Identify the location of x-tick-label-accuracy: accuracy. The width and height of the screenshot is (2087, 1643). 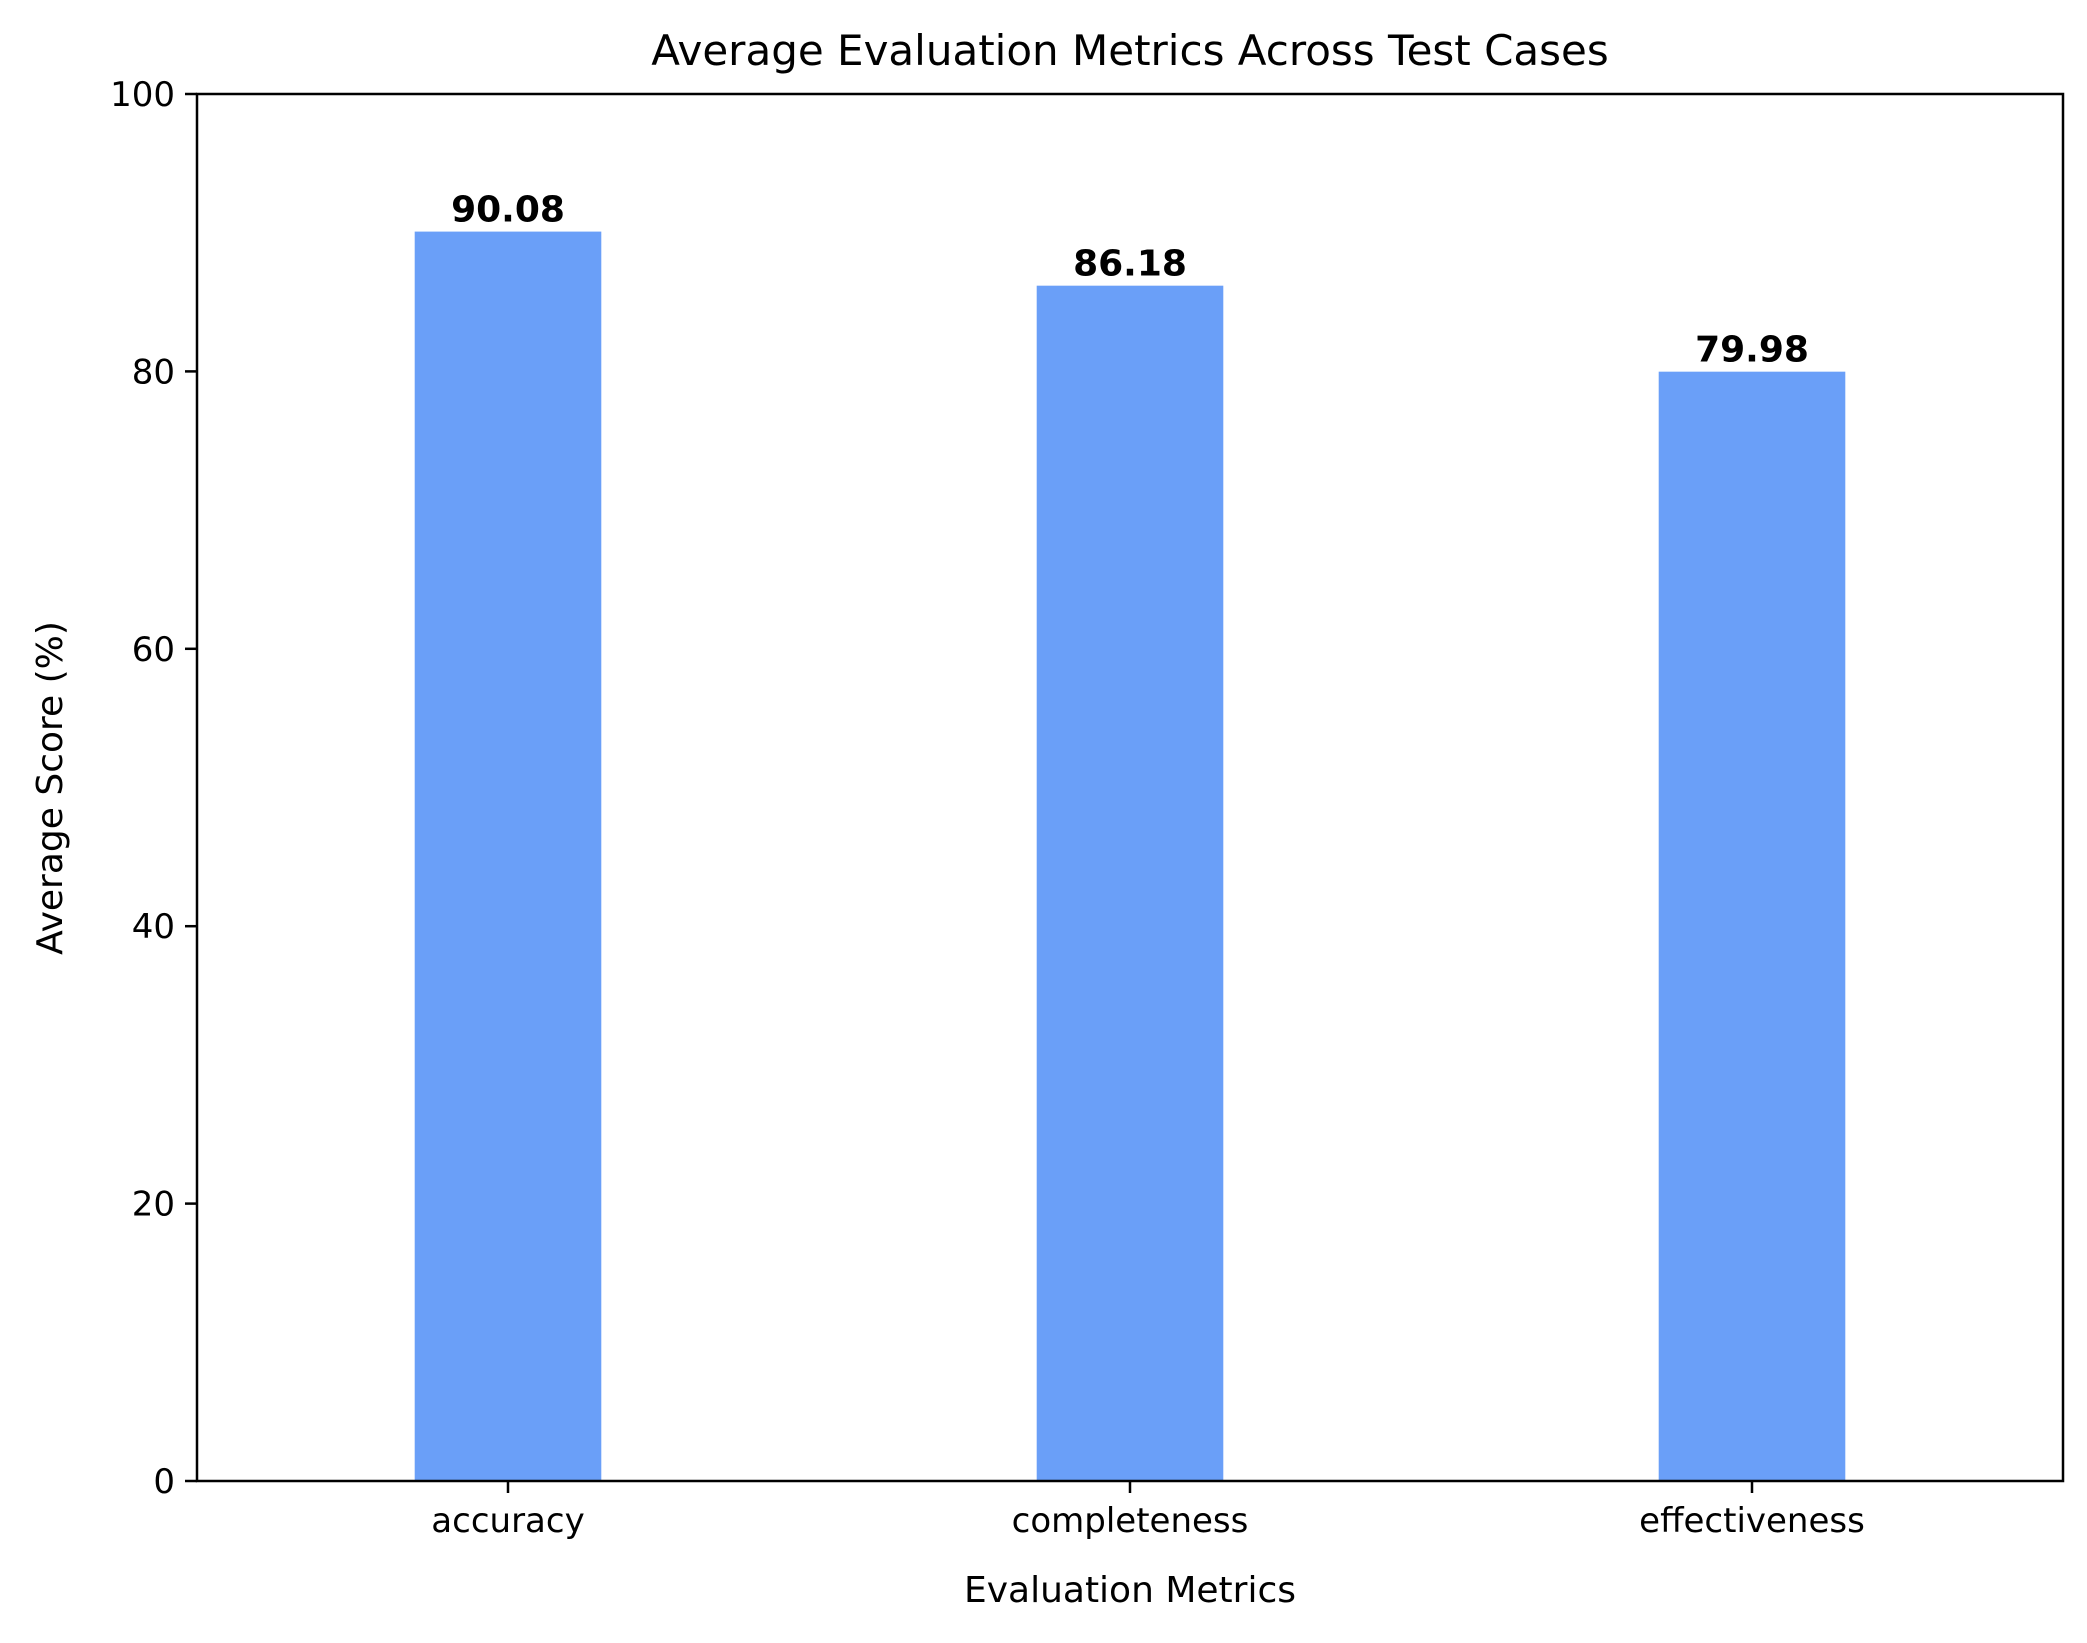
(507, 1521).